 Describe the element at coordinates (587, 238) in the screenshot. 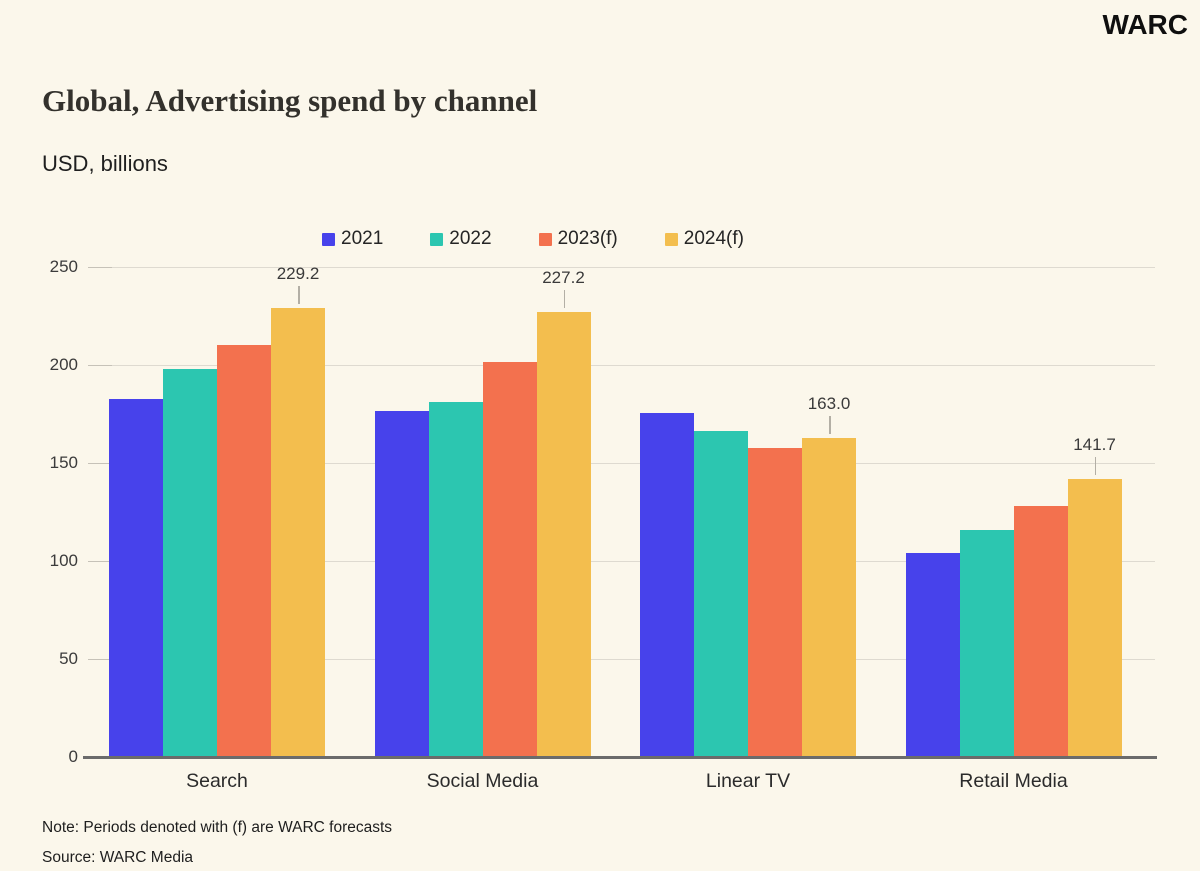

I see `legend-label-2023f: 2023(f)` at that location.